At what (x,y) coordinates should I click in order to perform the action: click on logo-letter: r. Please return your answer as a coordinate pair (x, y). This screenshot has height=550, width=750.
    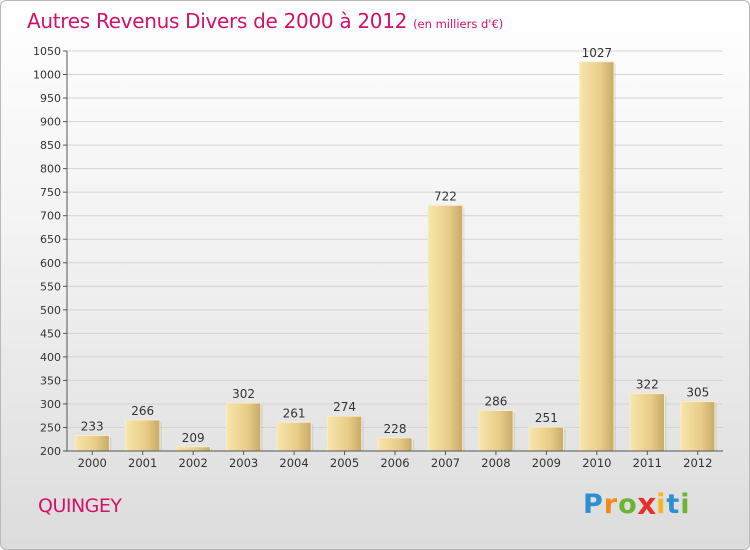
    Looking at the image, I should click on (611, 504).